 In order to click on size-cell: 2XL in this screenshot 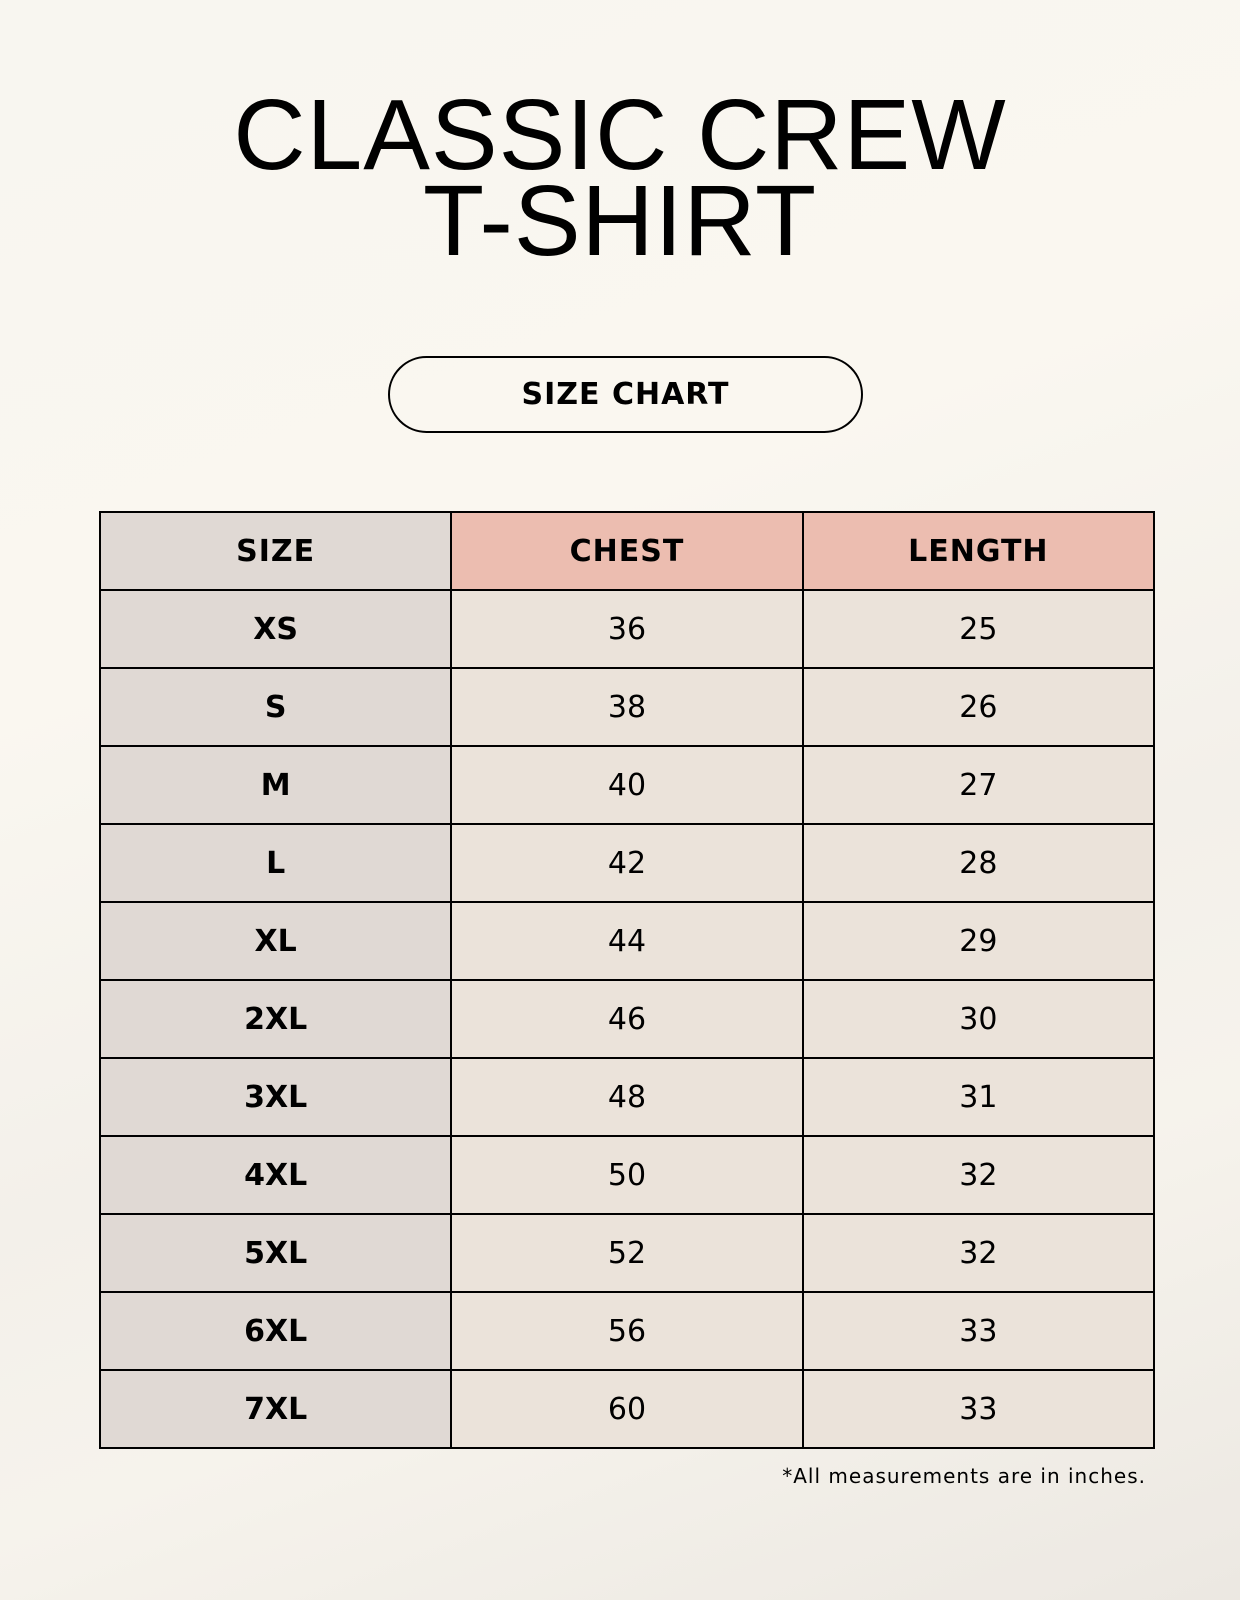, I will do `click(275, 1019)`.